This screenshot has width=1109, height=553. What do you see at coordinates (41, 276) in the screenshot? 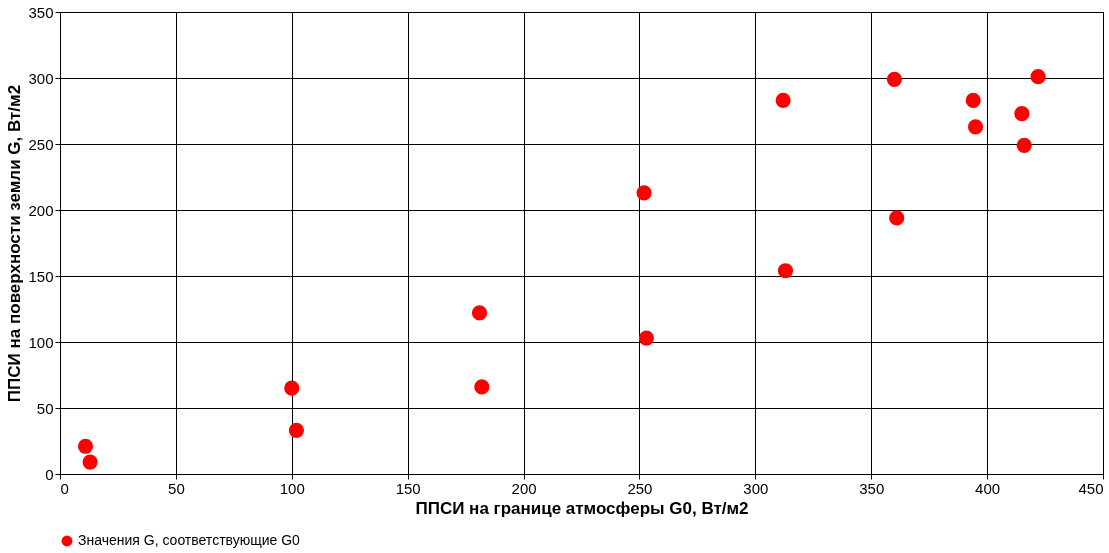
I see `y-tick-label: 150` at bounding box center [41, 276].